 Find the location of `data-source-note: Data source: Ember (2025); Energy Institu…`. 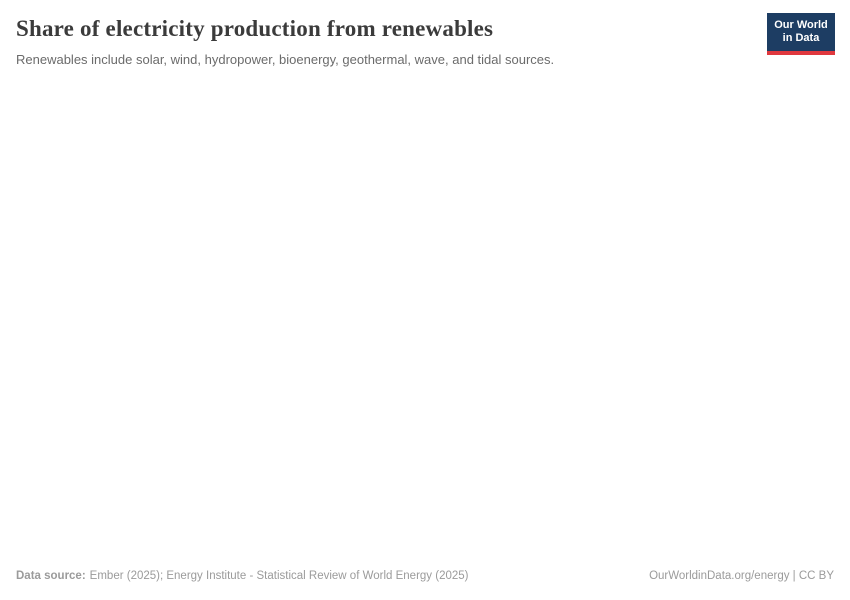

data-source-note: Data source: Ember (2025); Energy Institu… is located at coordinates (242, 577).